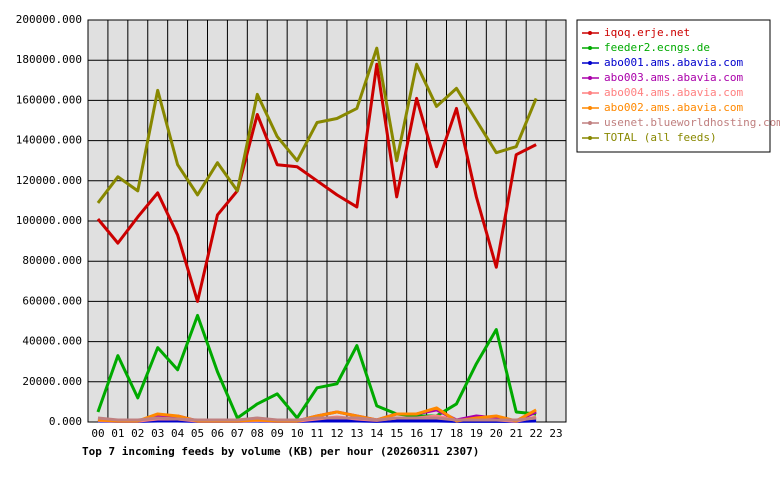  What do you see at coordinates (692, 122) in the screenshot?
I see `legend-label: usenet.blueworldhosting.com` at bounding box center [692, 122].